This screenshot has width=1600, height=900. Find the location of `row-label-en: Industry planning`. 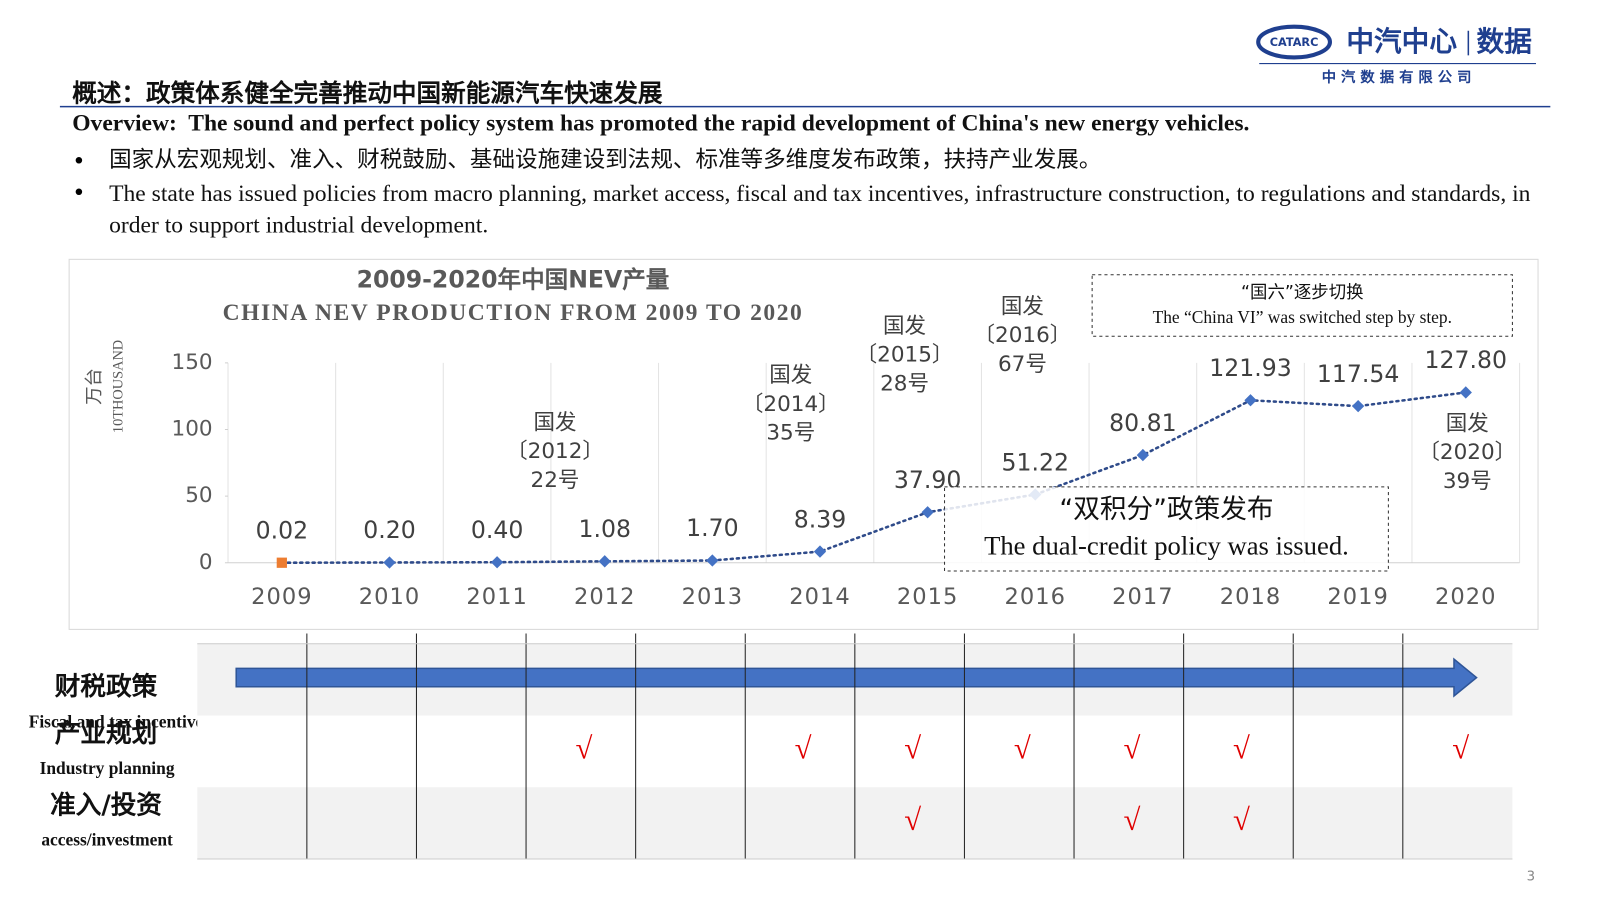

row-label-en: Industry planning is located at coordinates (107, 768).